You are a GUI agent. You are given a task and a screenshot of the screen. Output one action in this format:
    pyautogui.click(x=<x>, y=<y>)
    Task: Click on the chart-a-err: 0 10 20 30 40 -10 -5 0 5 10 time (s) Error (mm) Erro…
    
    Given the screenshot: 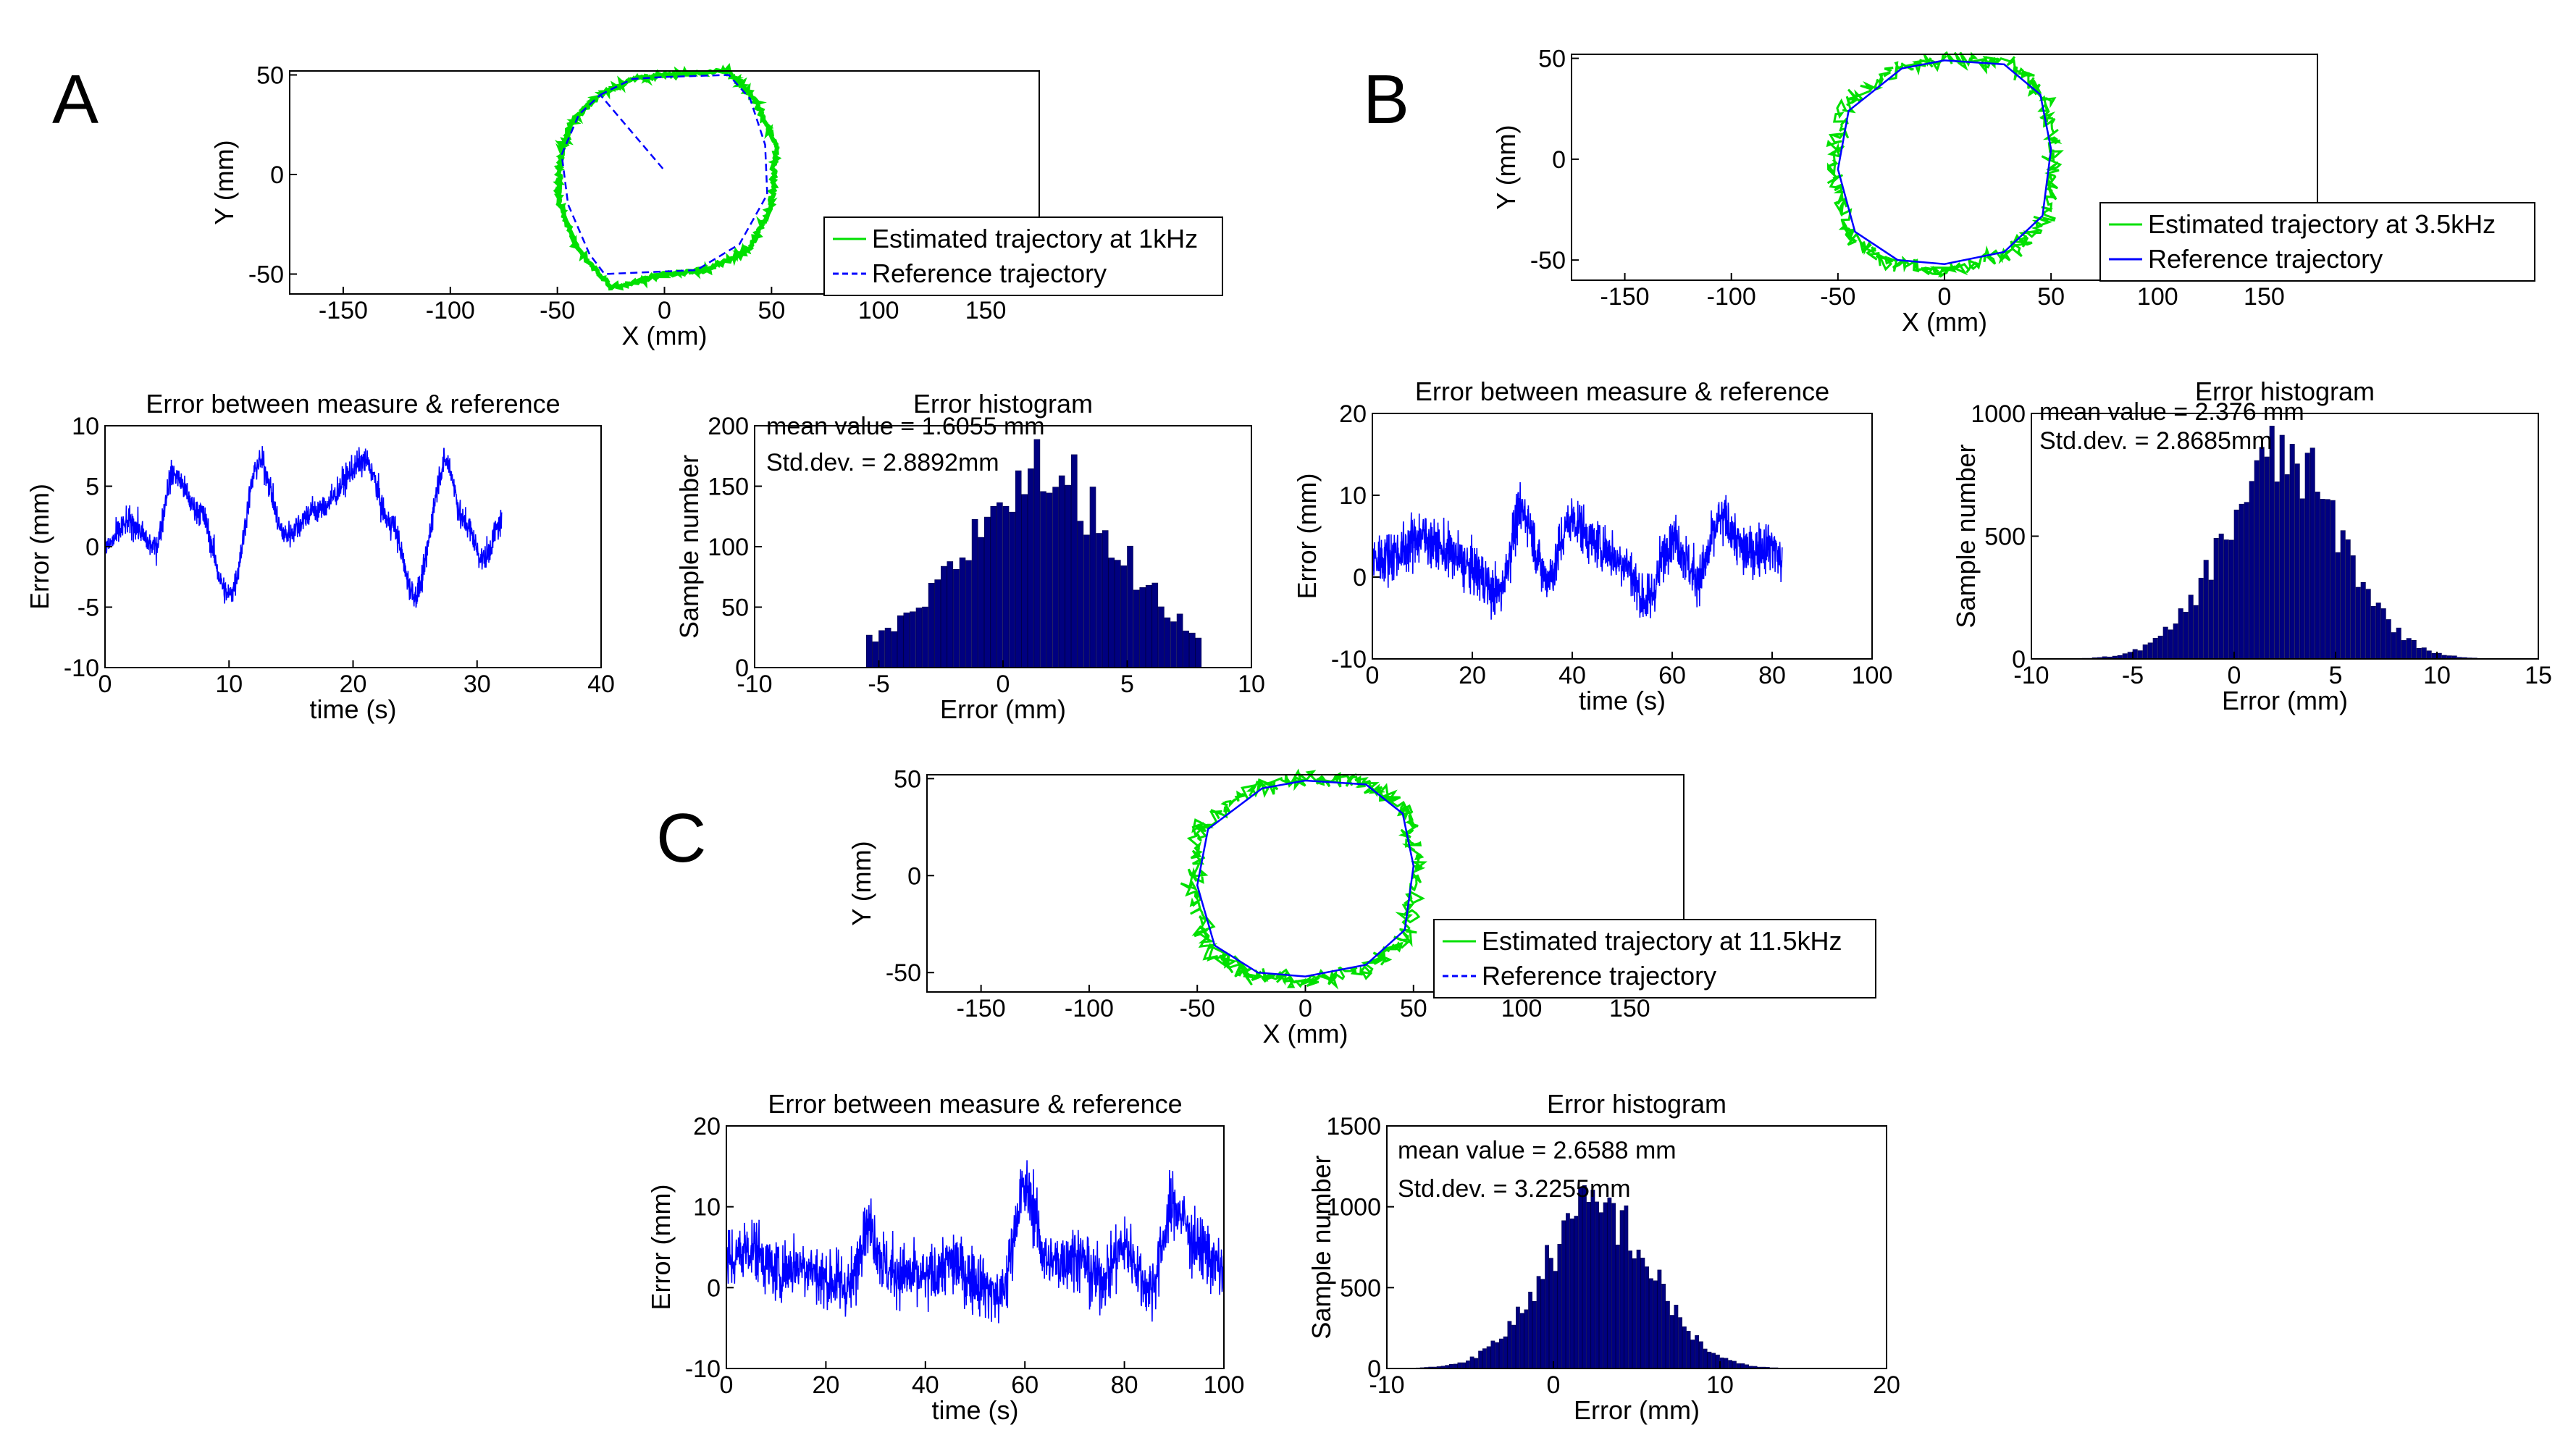 What is the action you would take?
    pyautogui.click(x=320, y=556)
    